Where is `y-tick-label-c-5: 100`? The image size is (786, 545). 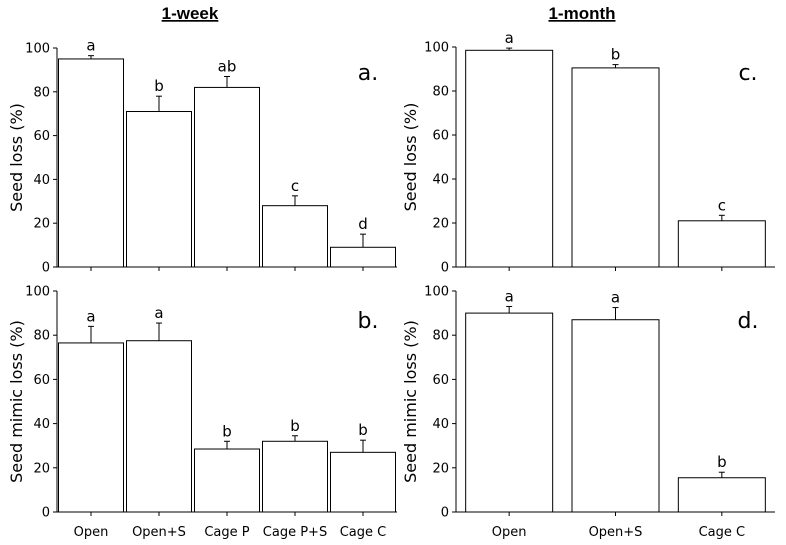
y-tick-label-c-5: 100 is located at coordinates (436, 48).